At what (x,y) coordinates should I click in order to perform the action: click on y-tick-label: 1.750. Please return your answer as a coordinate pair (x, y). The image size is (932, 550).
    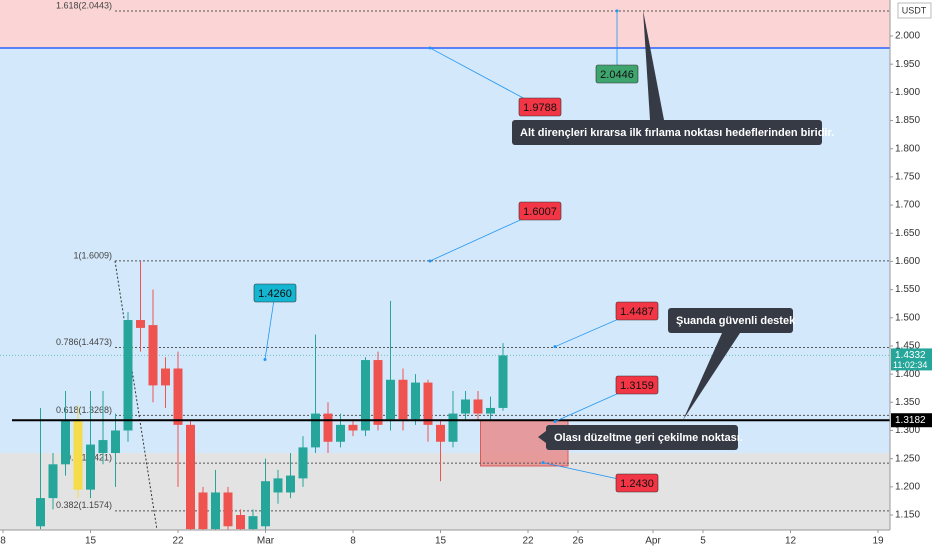
    Looking at the image, I should click on (907, 177).